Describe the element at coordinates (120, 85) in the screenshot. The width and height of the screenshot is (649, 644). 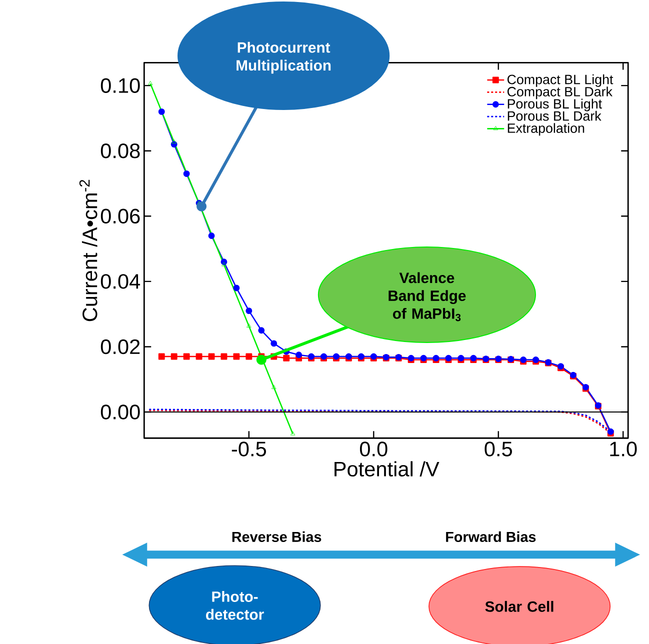
I see `y-tick-label: 0.10` at that location.